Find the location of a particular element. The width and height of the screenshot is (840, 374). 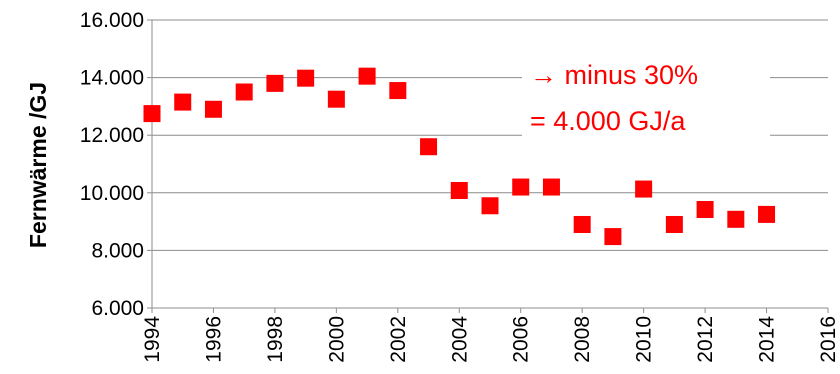

y-tick-label: 14.000 is located at coordinates (112, 78).